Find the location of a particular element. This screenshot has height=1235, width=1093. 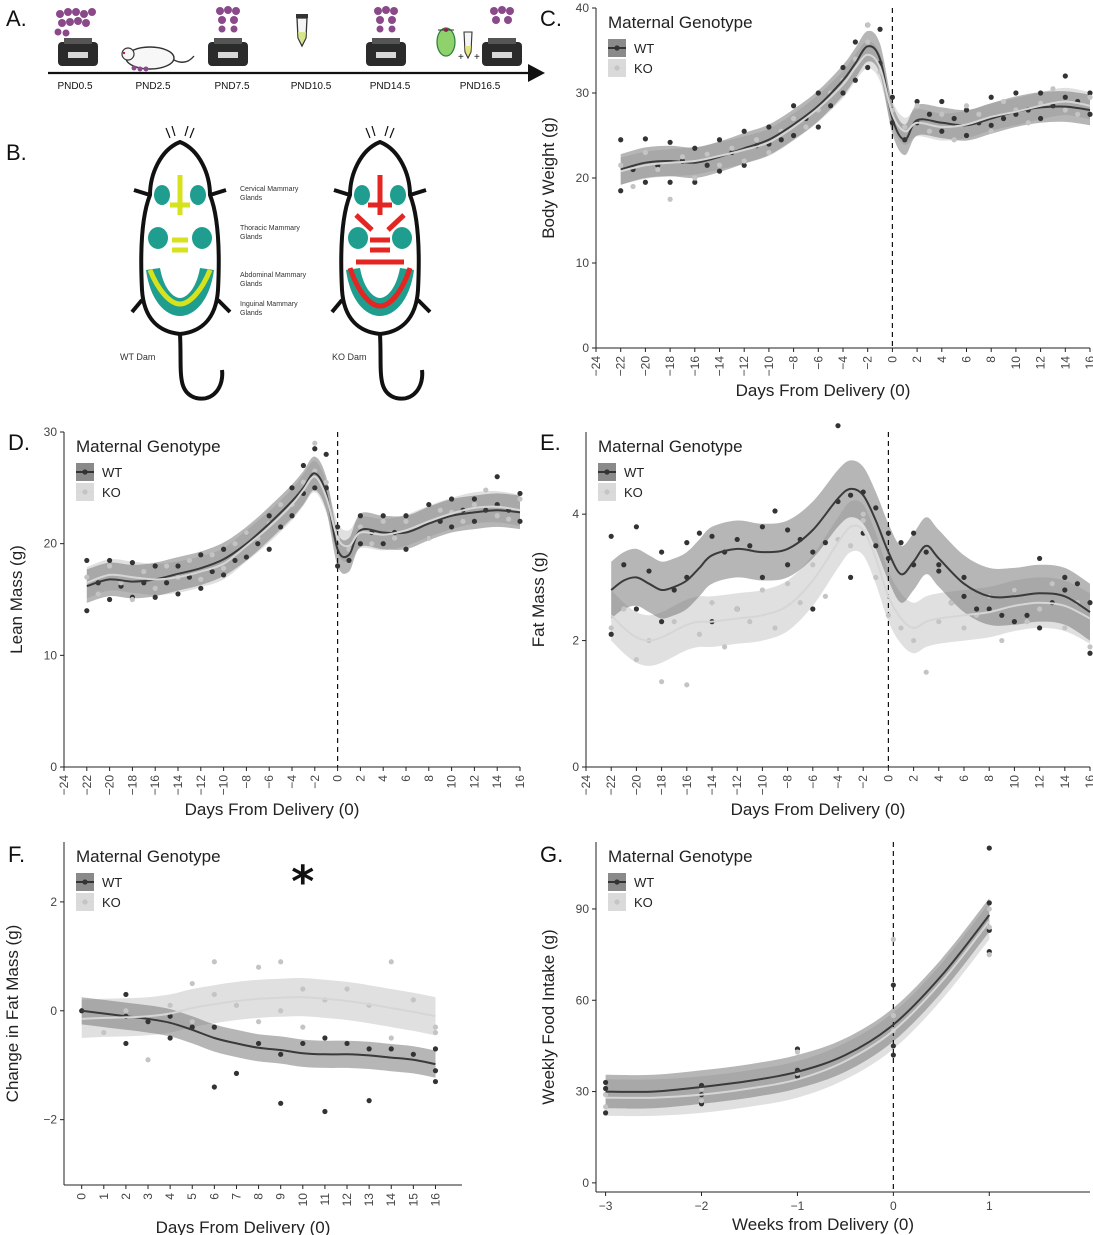

inguinal-label-line1: Inguinal Mammary is located at coordinates (269, 304).